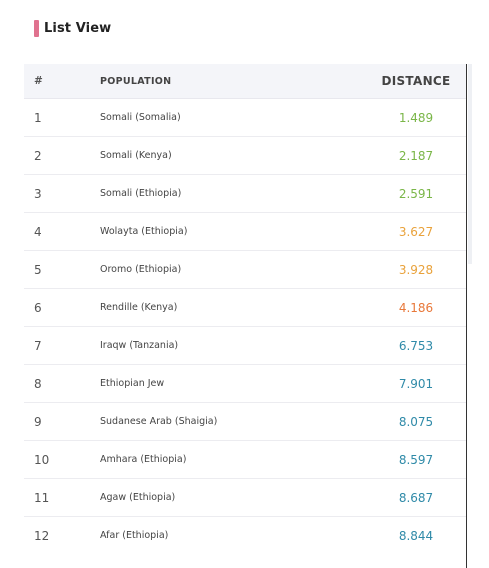 The width and height of the screenshot is (489, 568). I want to click on row-population: Rendille (Kenya), so click(233, 307).